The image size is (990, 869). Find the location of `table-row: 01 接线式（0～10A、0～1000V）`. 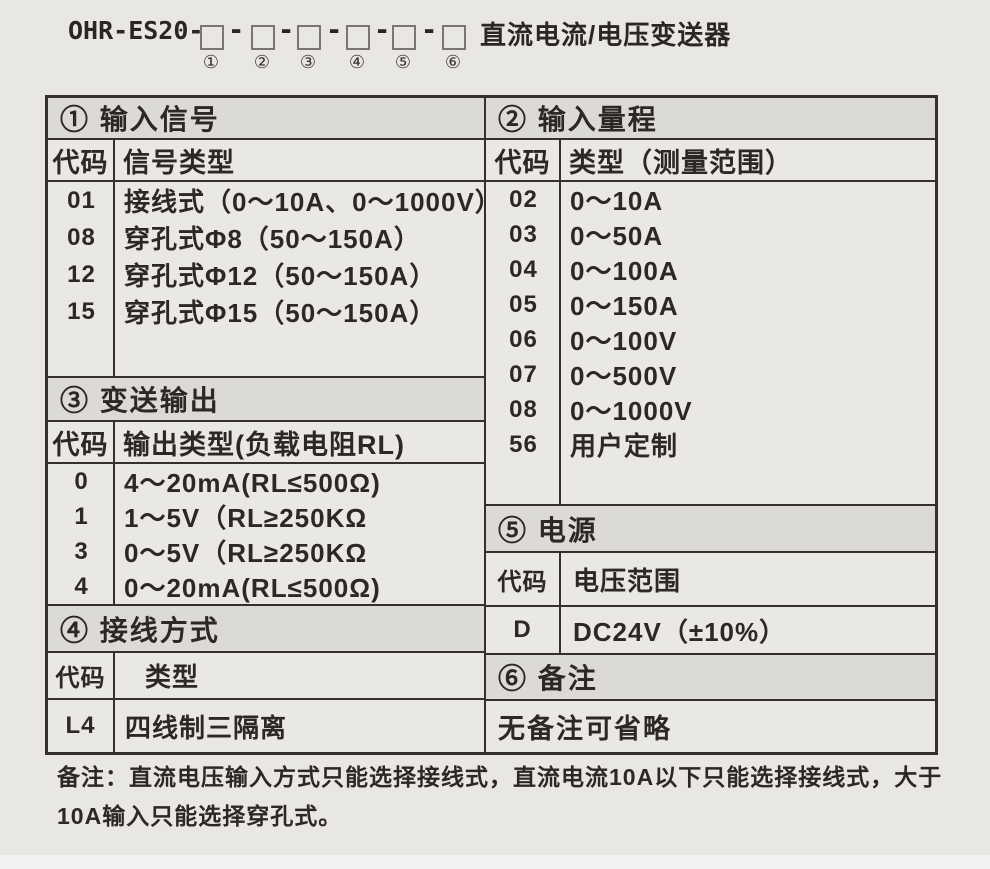

table-row: 01 接线式（0～10A、0～1000V） is located at coordinates (274, 200).